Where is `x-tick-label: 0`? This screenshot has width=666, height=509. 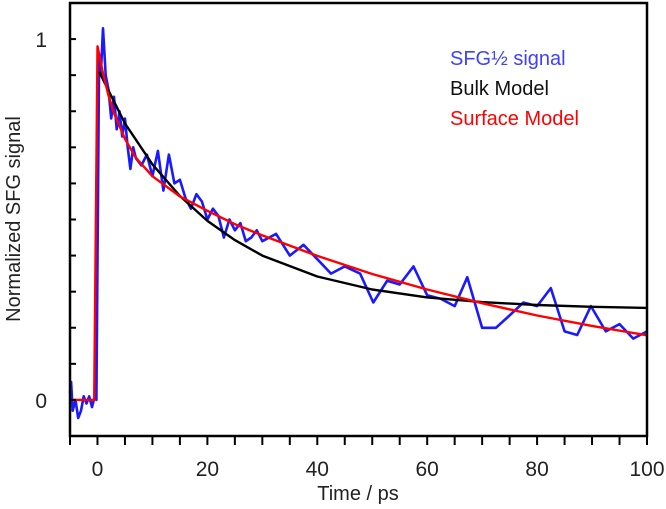 x-tick-label: 0 is located at coordinates (98, 469).